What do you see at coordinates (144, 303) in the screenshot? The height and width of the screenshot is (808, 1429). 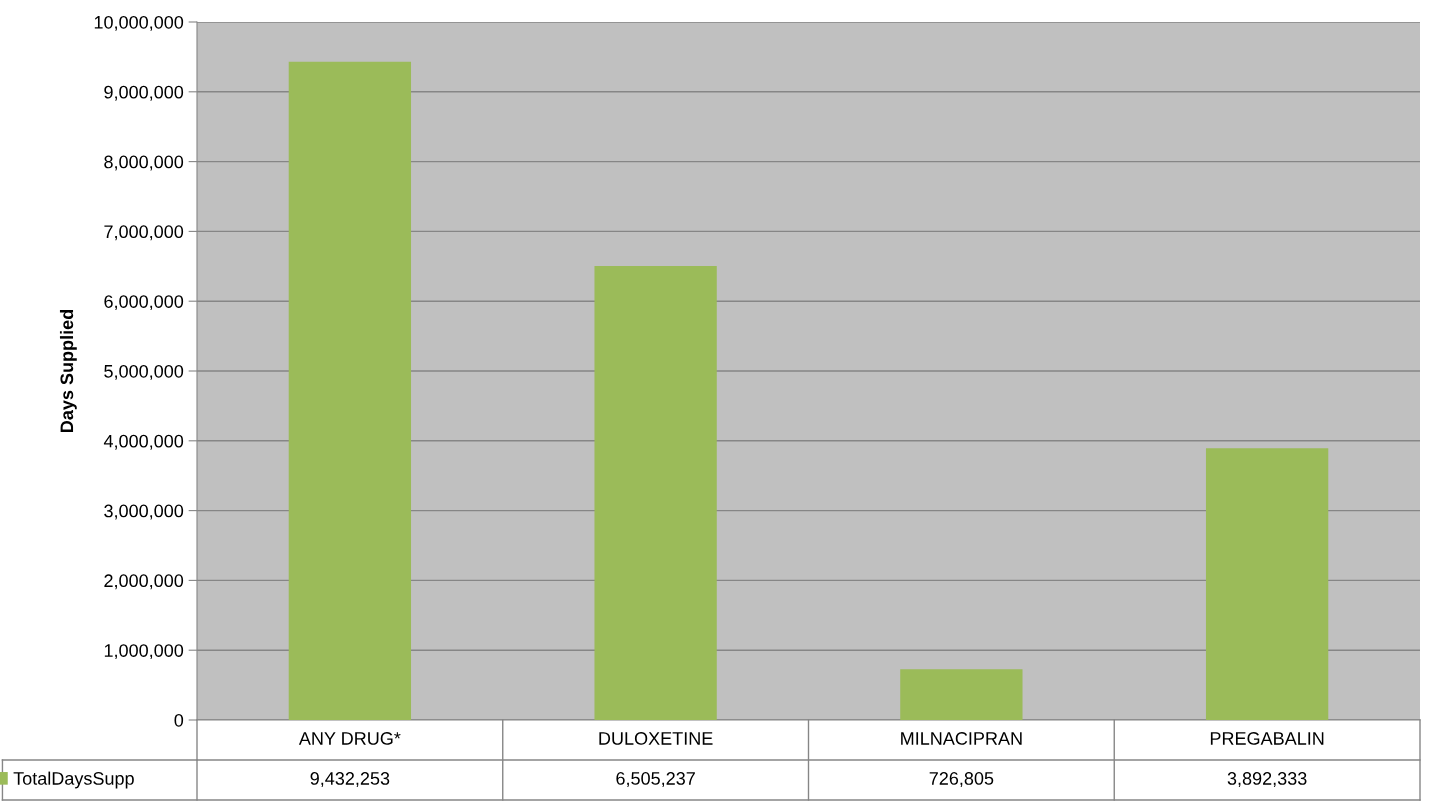 I see `y-tick-label: 6,000,000` at bounding box center [144, 303].